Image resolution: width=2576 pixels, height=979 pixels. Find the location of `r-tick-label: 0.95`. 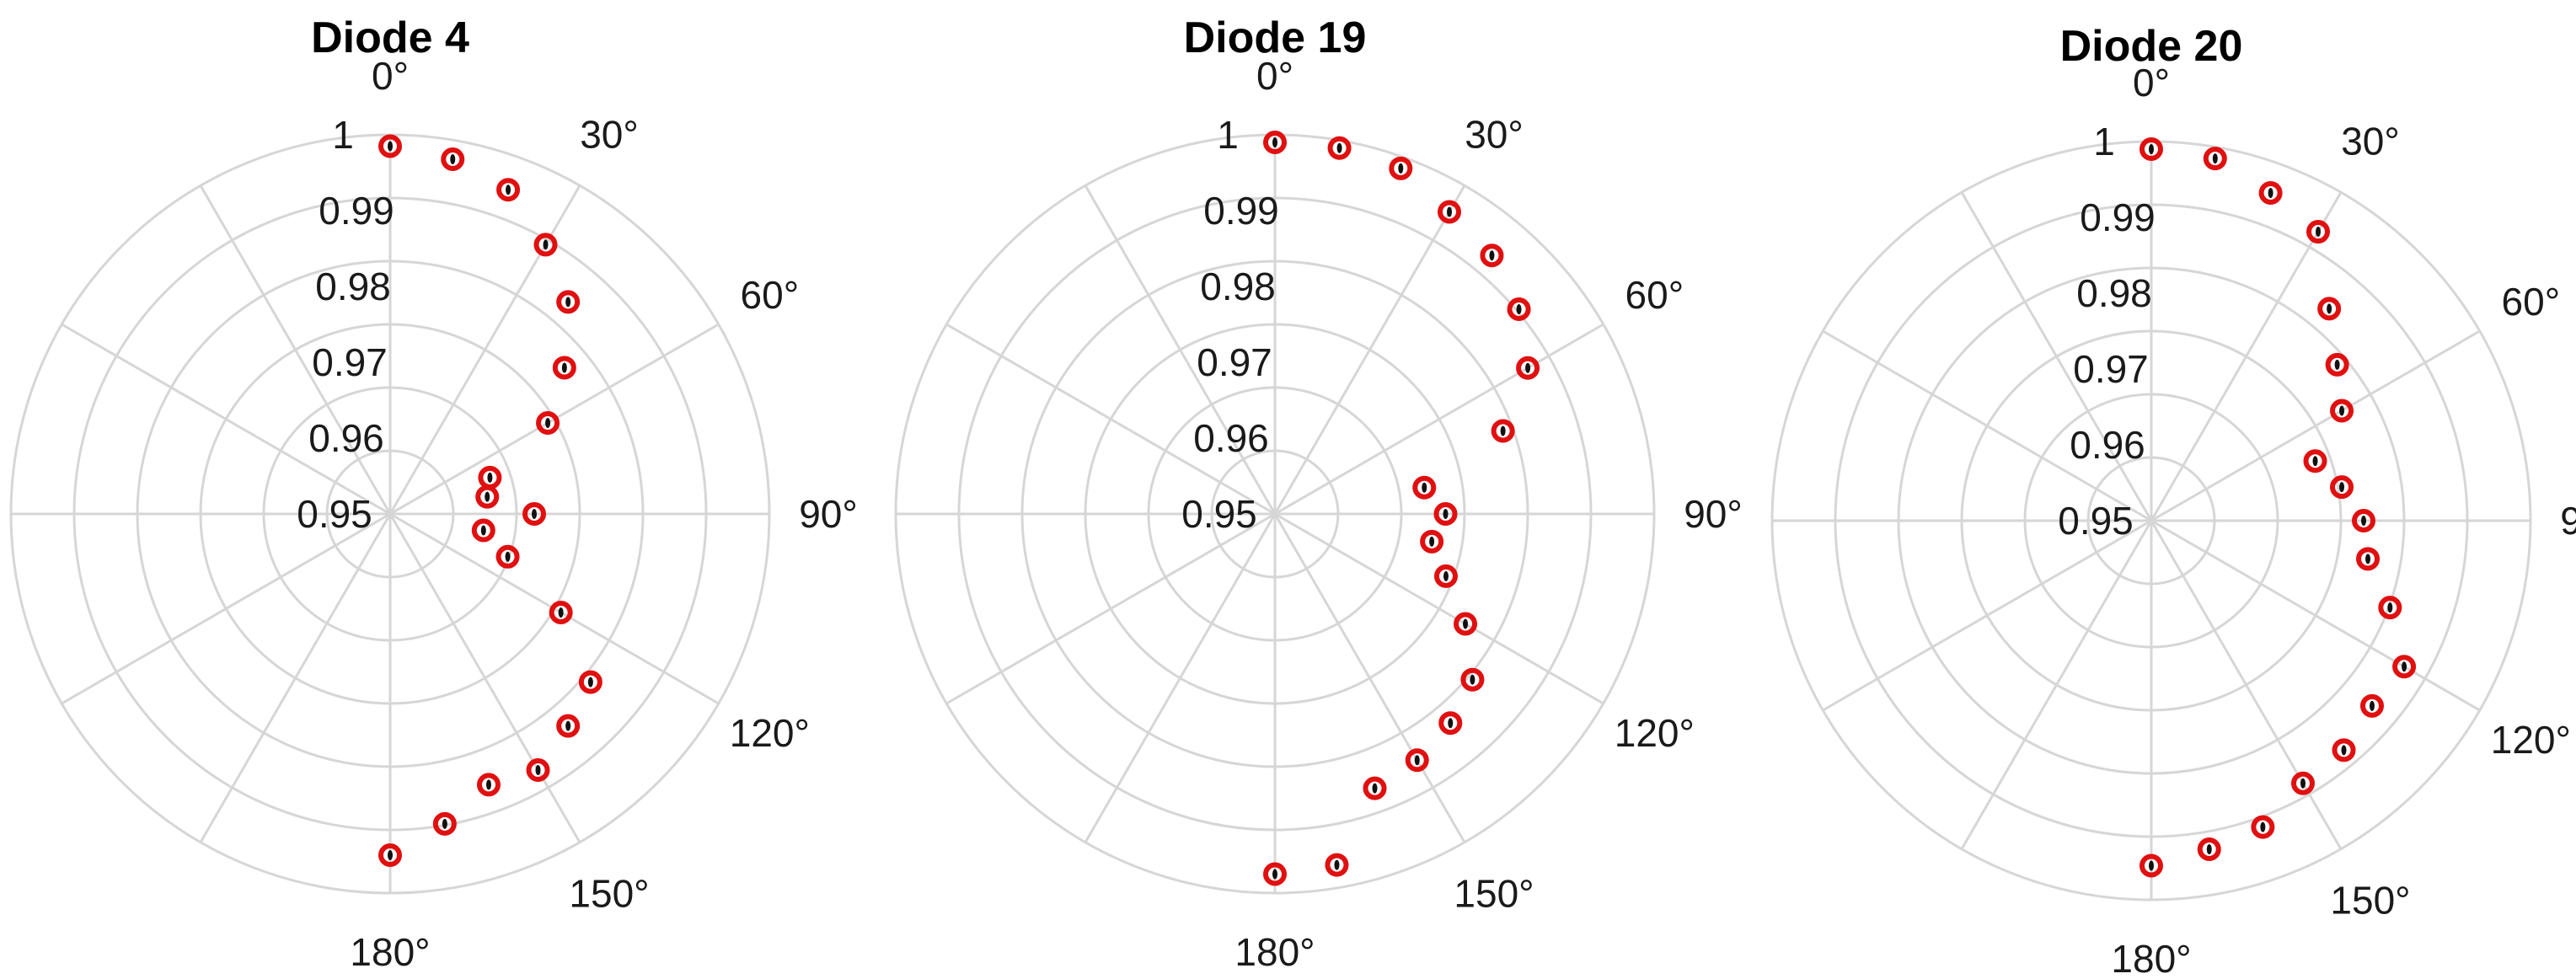

r-tick-label: 0.95 is located at coordinates (2096, 521).